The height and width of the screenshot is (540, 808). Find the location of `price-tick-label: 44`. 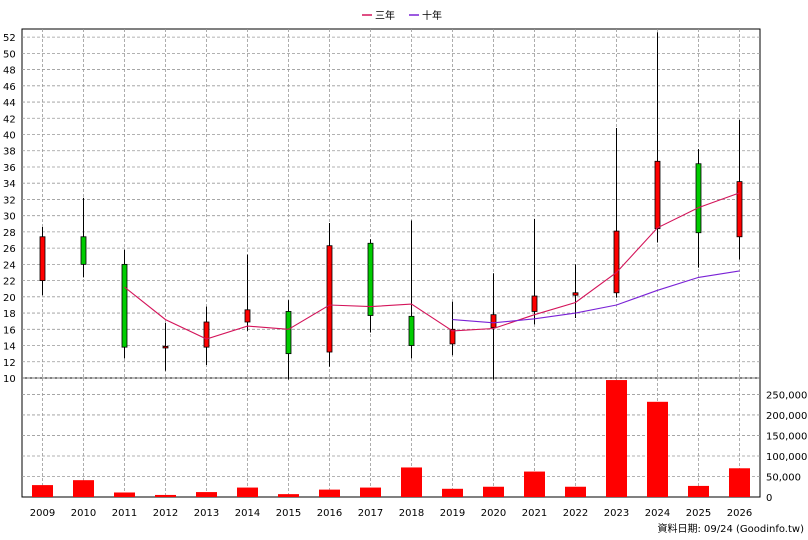

price-tick-label: 44 is located at coordinates (9, 103).